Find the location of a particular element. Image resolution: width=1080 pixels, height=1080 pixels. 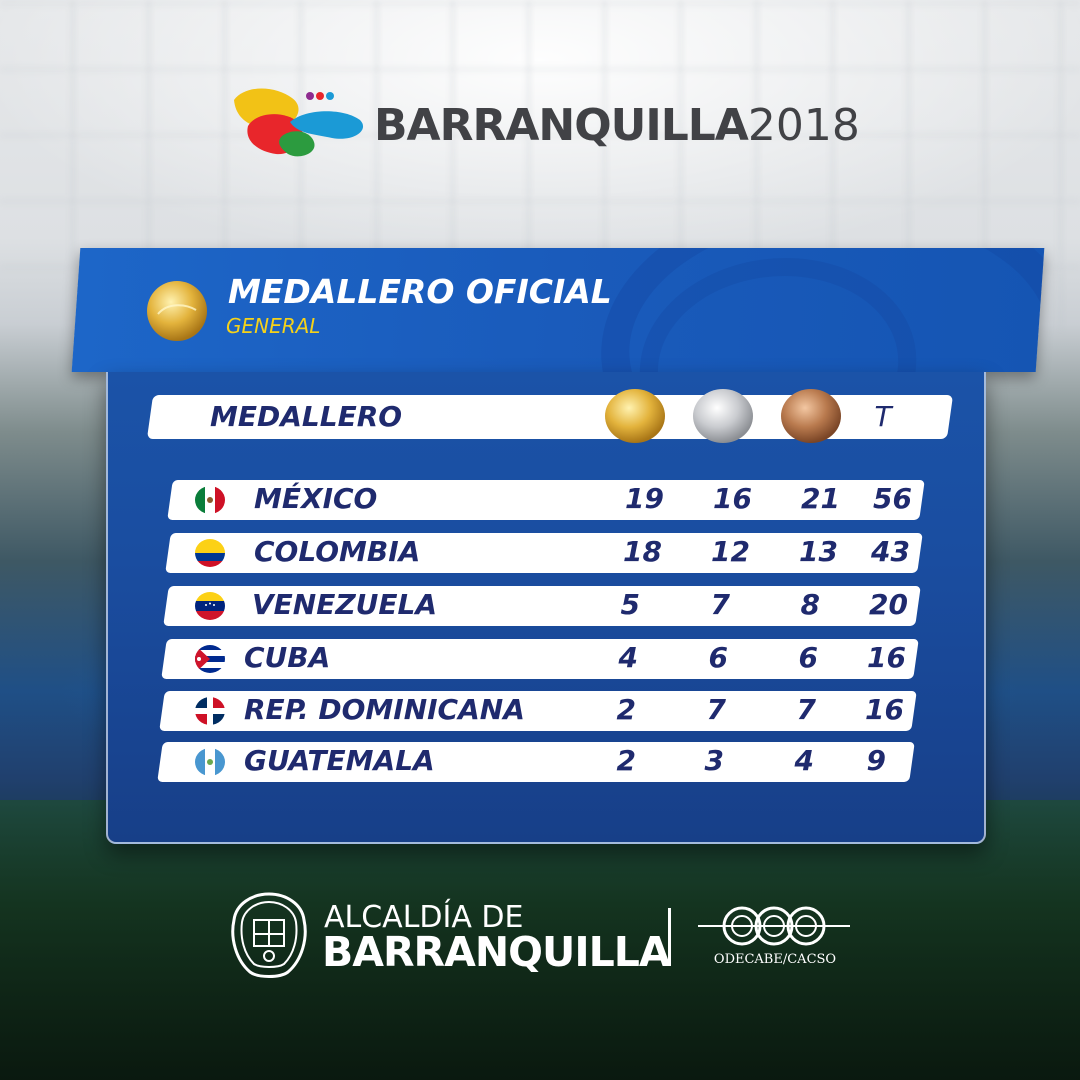

bronze-count: 8 is located at coordinates (810, 604).